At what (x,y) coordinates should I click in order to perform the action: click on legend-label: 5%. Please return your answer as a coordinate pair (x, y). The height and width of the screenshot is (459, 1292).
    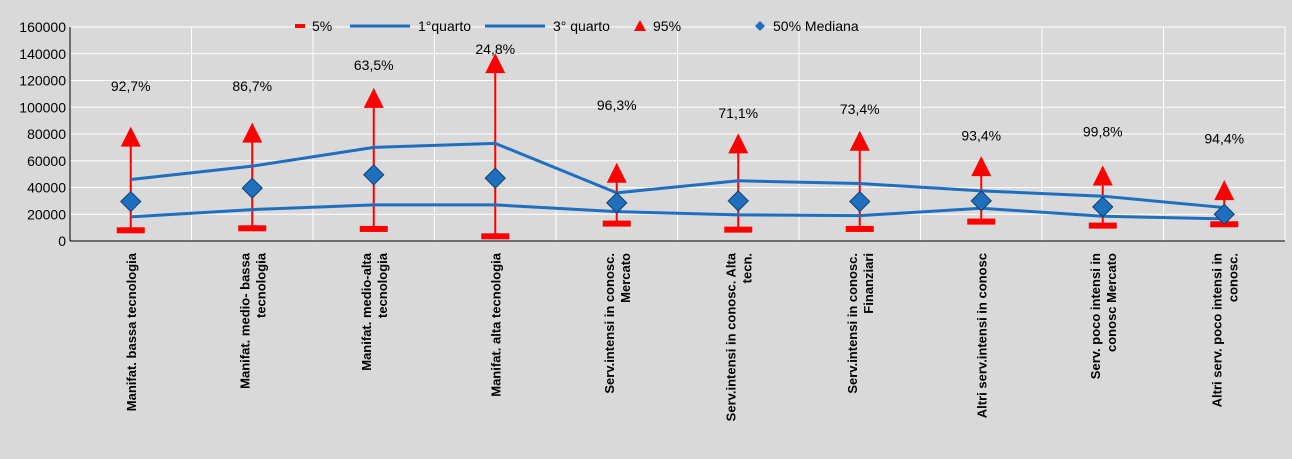
    Looking at the image, I should click on (322, 26).